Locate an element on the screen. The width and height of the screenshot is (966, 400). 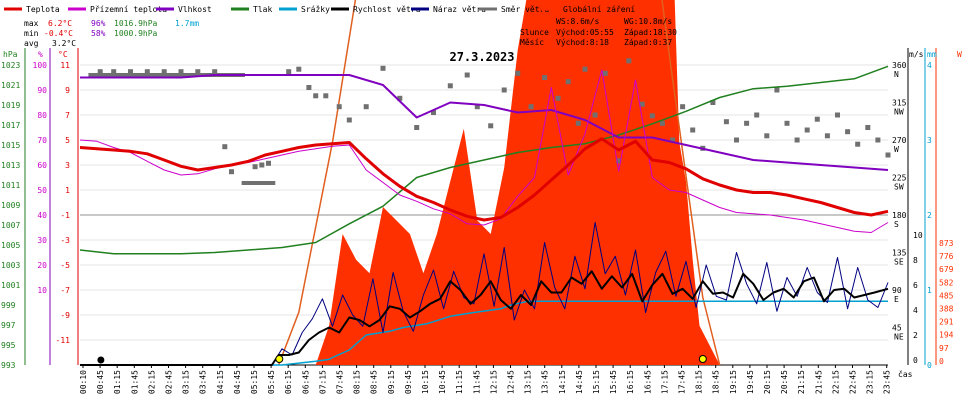
axis-mm-tick: 1 is located at coordinates (929, 290).